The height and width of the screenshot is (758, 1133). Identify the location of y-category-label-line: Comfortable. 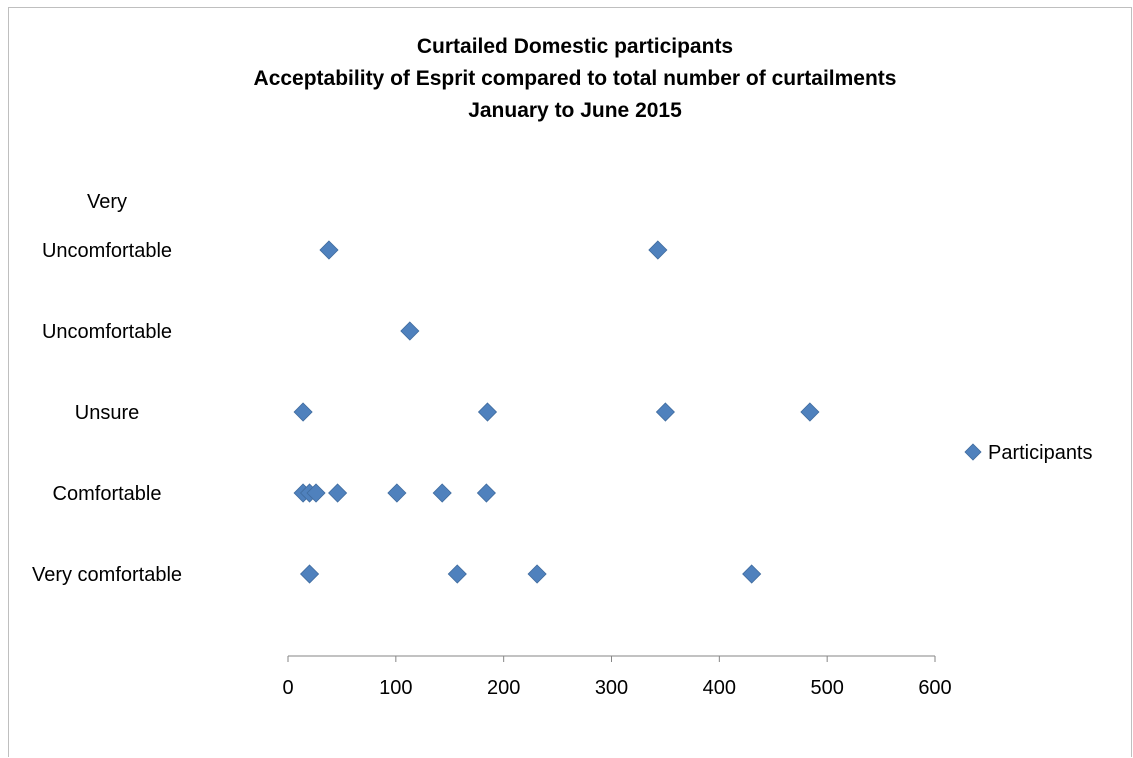
(107, 494).